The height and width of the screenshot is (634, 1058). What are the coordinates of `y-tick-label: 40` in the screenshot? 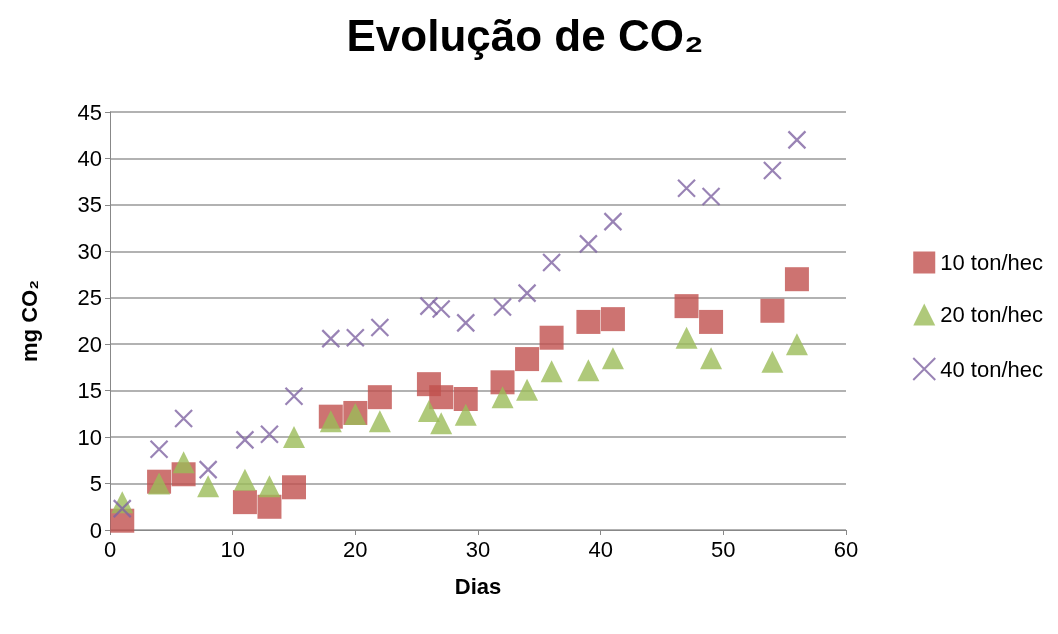 It's located at (89, 158).